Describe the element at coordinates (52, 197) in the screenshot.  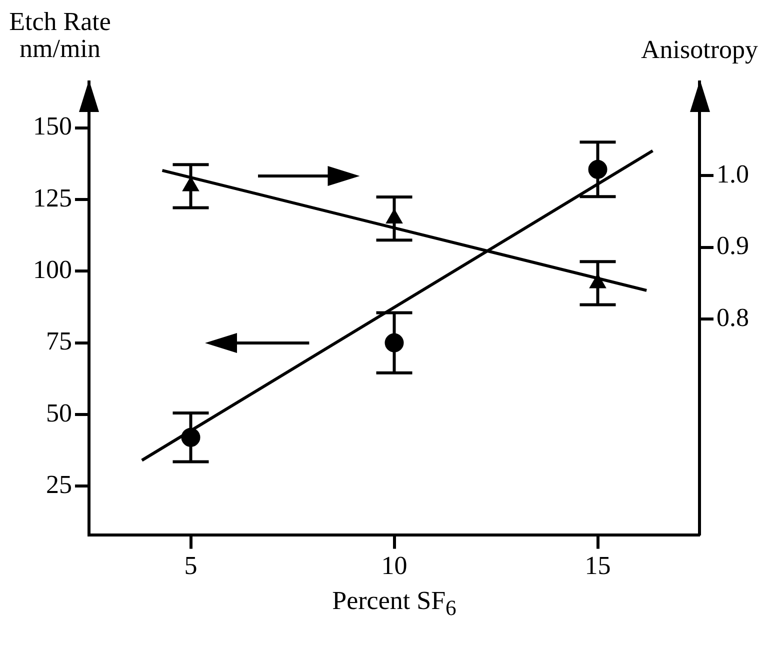
I see `y-tick-label: 125` at that location.